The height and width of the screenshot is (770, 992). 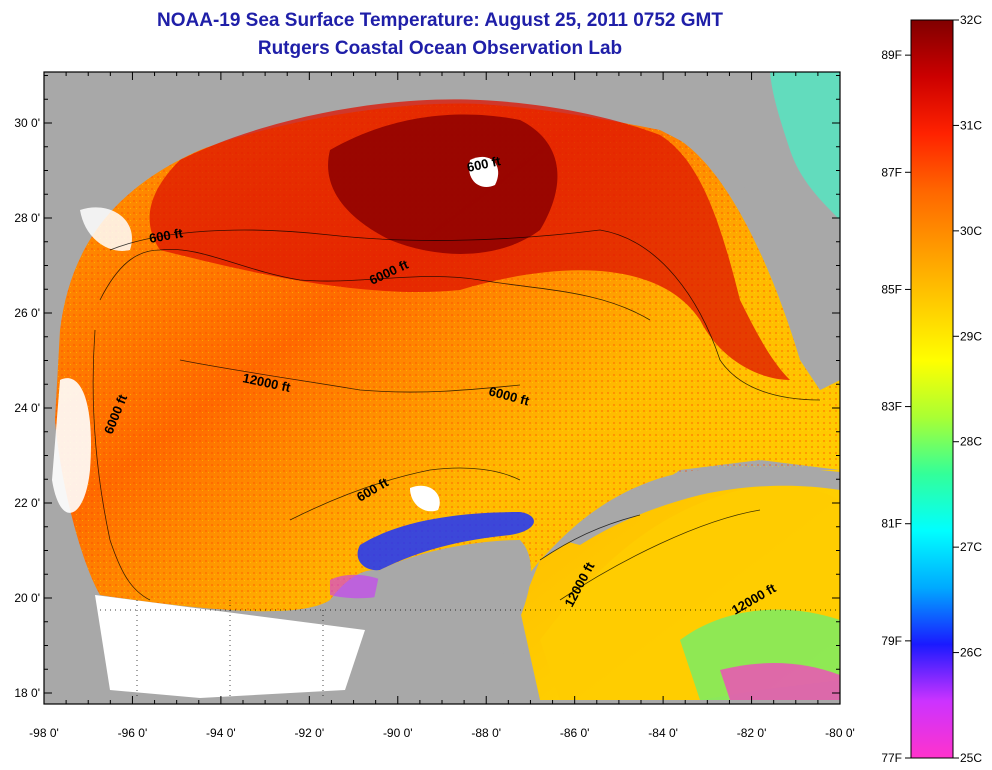 I want to click on colorbar-celsius-label: 28C, so click(x=971, y=442).